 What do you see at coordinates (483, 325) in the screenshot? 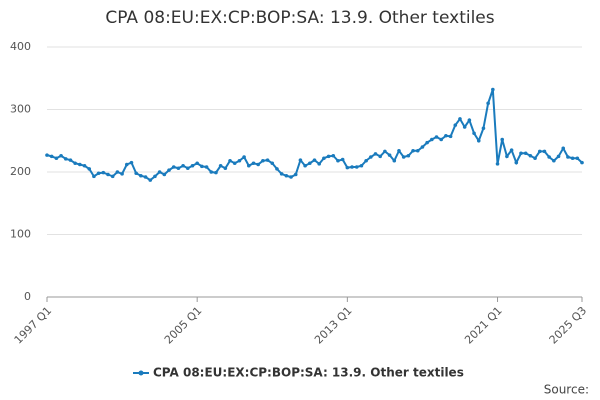
I see `x-tick-label: 2021 Q1` at bounding box center [483, 325].